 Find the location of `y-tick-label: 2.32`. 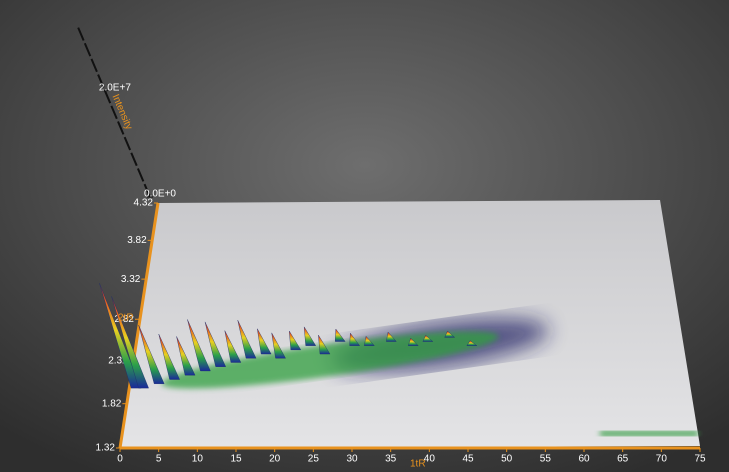

y-tick-label: 2.32 is located at coordinates (118, 360).